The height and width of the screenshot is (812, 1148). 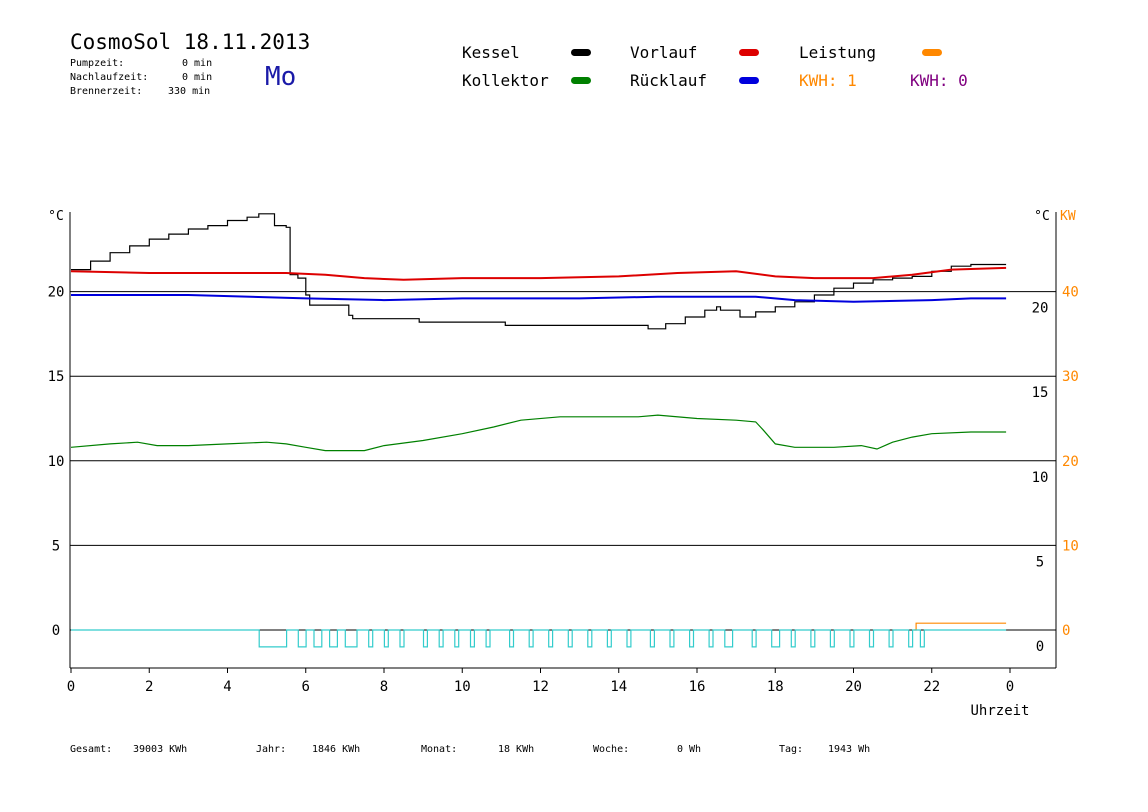 What do you see at coordinates (336, 749) in the screenshot?
I see `footer-jahr-value: 1846 KWh` at bounding box center [336, 749].